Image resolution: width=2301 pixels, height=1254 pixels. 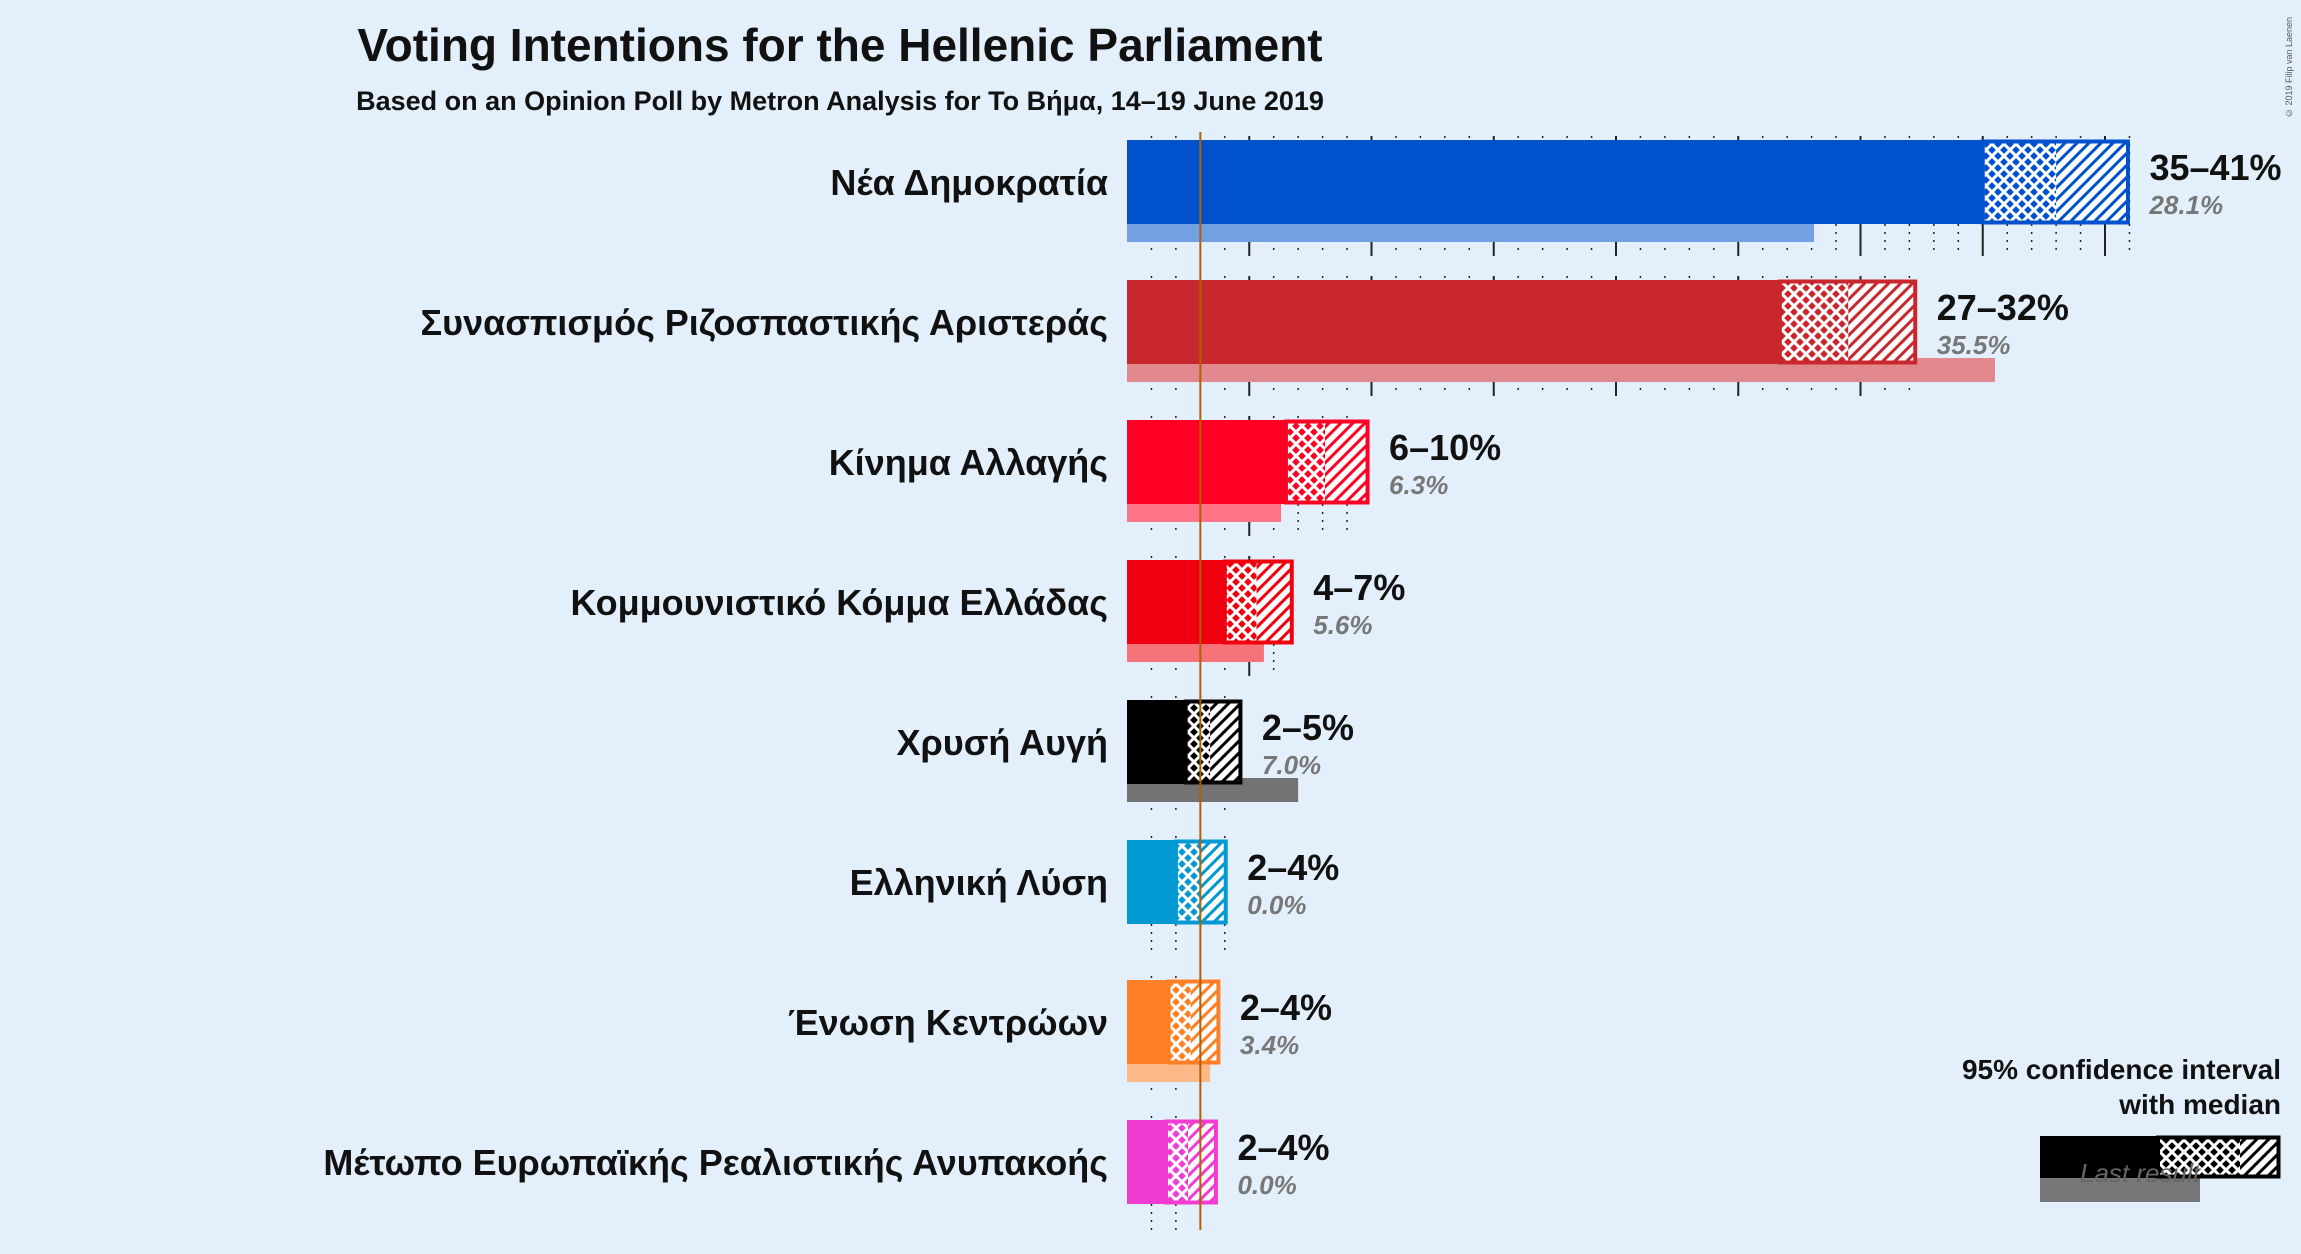 I want to click on party-row: Χρυσή Αυγή 2–5%7.0%, so click(x=1125, y=750).